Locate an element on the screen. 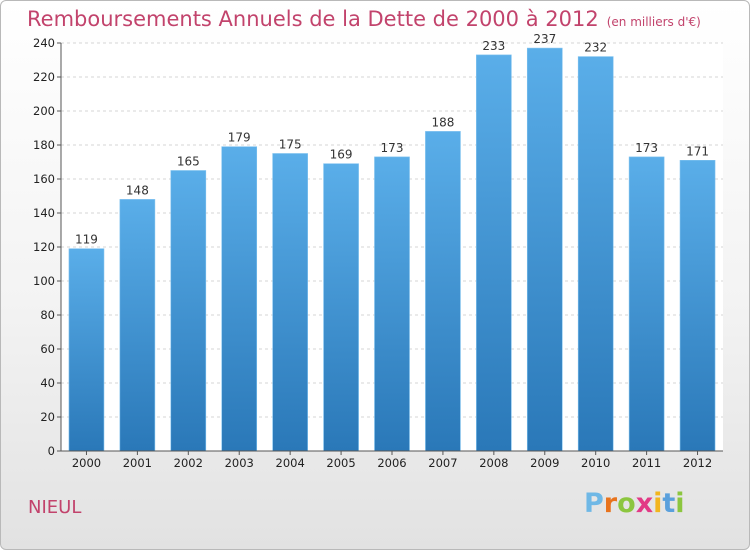 The width and height of the screenshot is (750, 550). logo-letter: r is located at coordinates (610, 503).